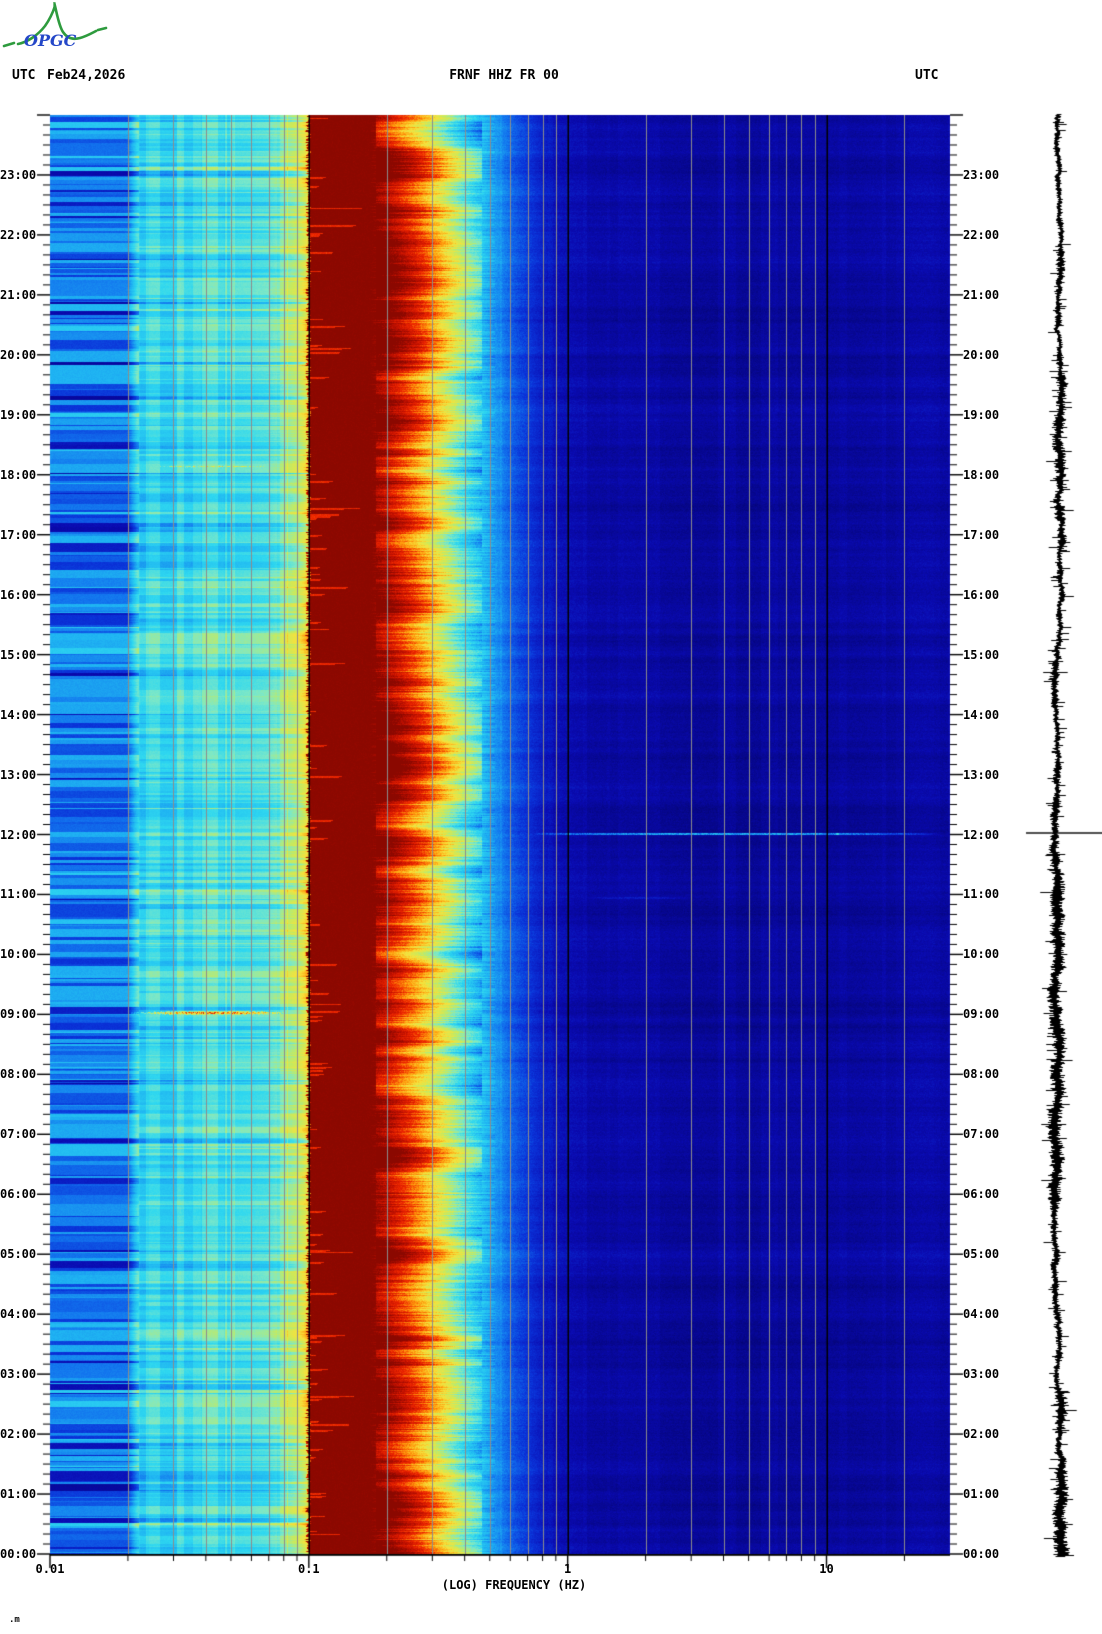 This screenshot has width=1102, height=1634. I want to click on hour-label-left: 23:00, so click(18, 174).